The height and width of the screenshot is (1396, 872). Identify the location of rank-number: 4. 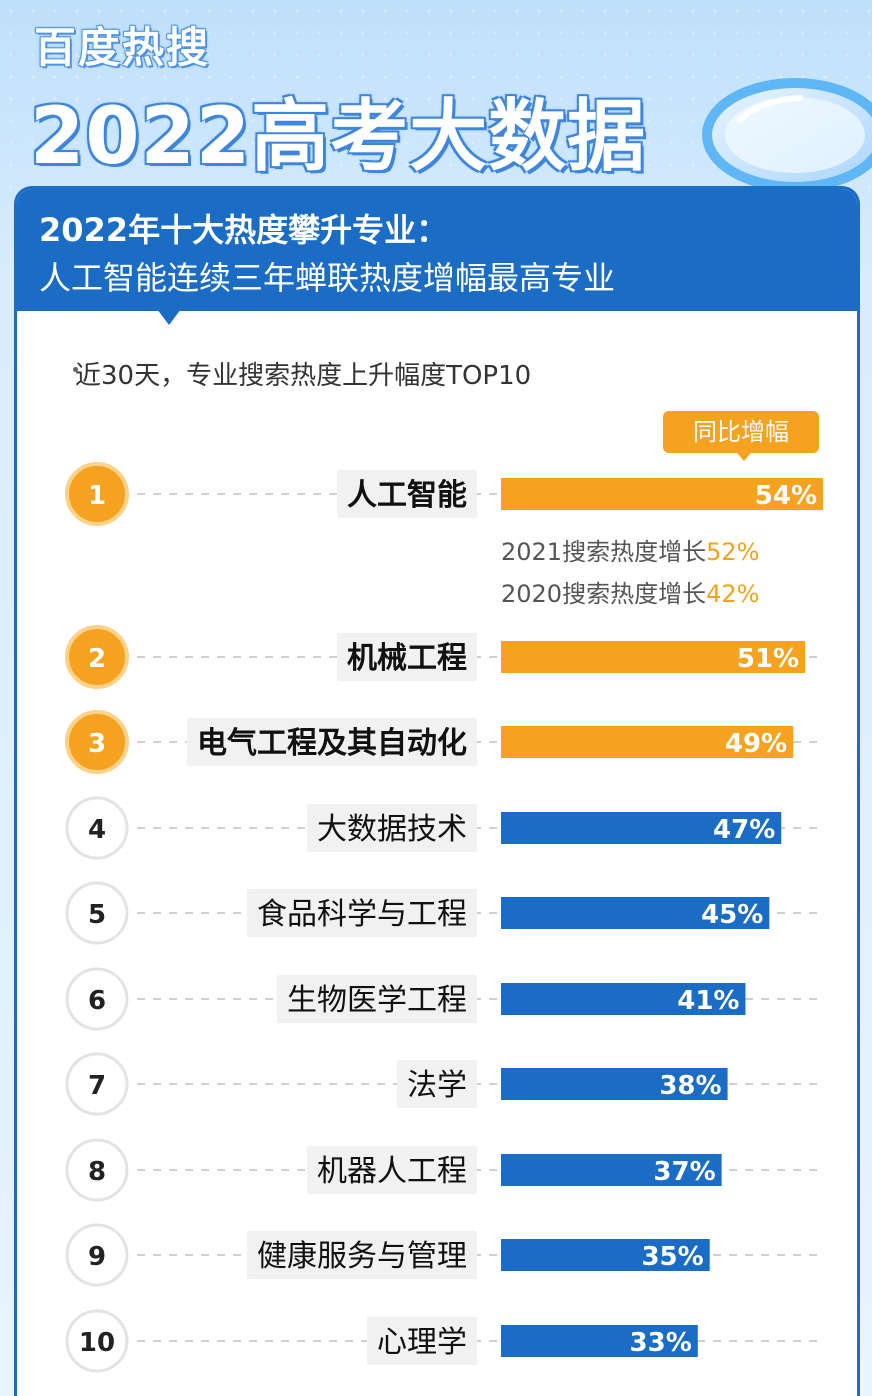
(97, 830).